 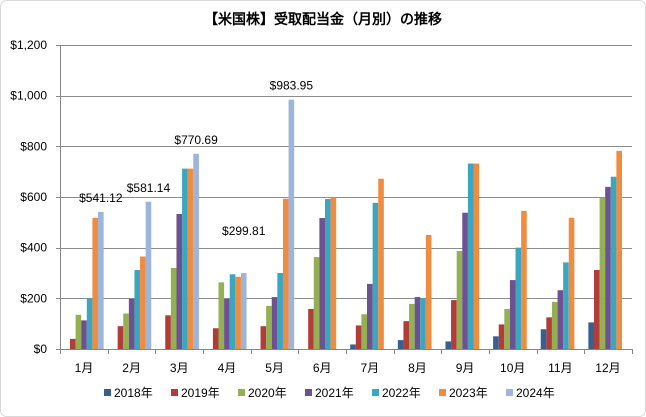 I want to click on legend-item: 2022年, so click(x=396, y=393).